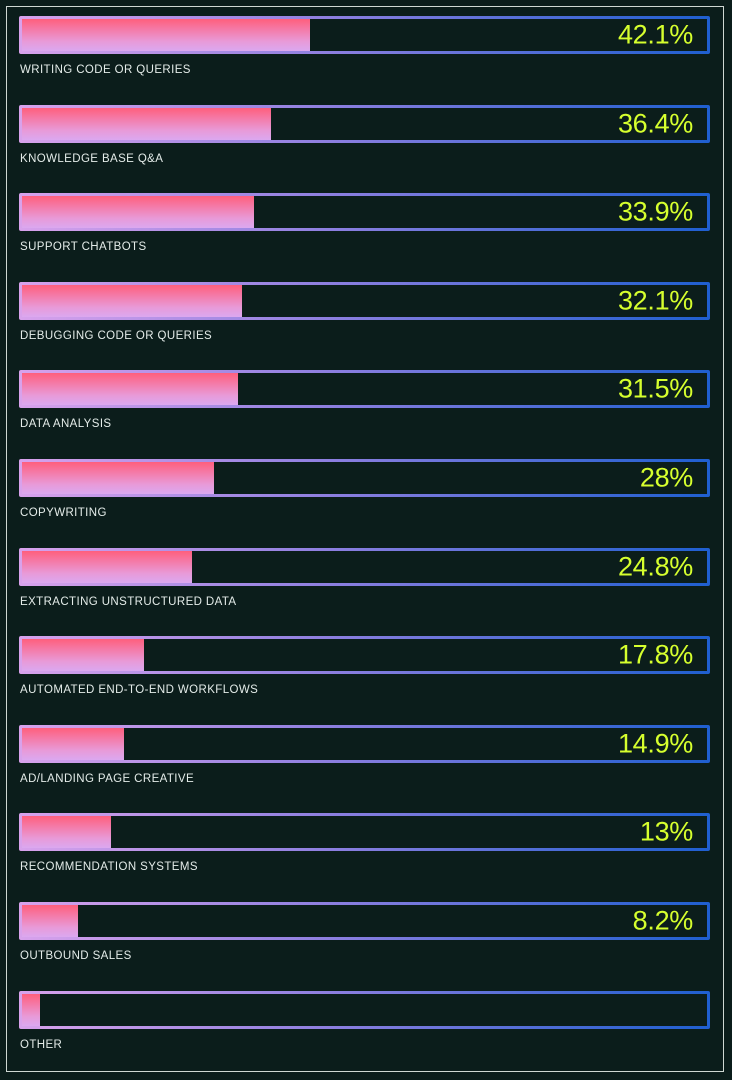 The image size is (732, 1080). What do you see at coordinates (364, 212) in the screenshot?
I see `bar-track: 33.9%` at bounding box center [364, 212].